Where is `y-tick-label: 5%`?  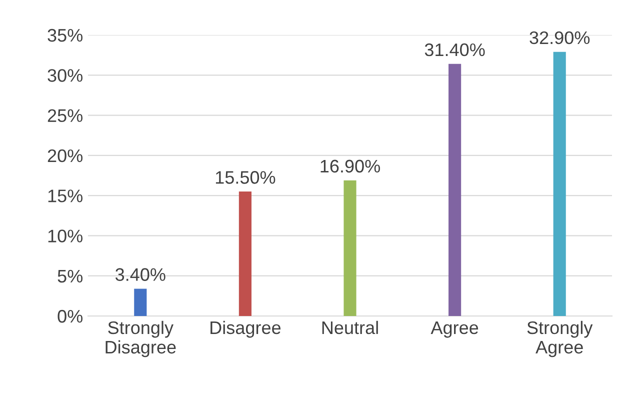
y-tick-label: 5% is located at coordinates (70, 276).